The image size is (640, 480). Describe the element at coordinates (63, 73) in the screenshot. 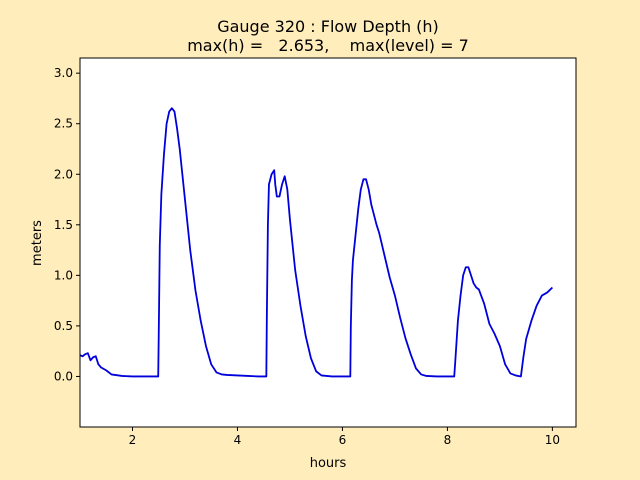

I see `y-tick-label: 3.0` at that location.